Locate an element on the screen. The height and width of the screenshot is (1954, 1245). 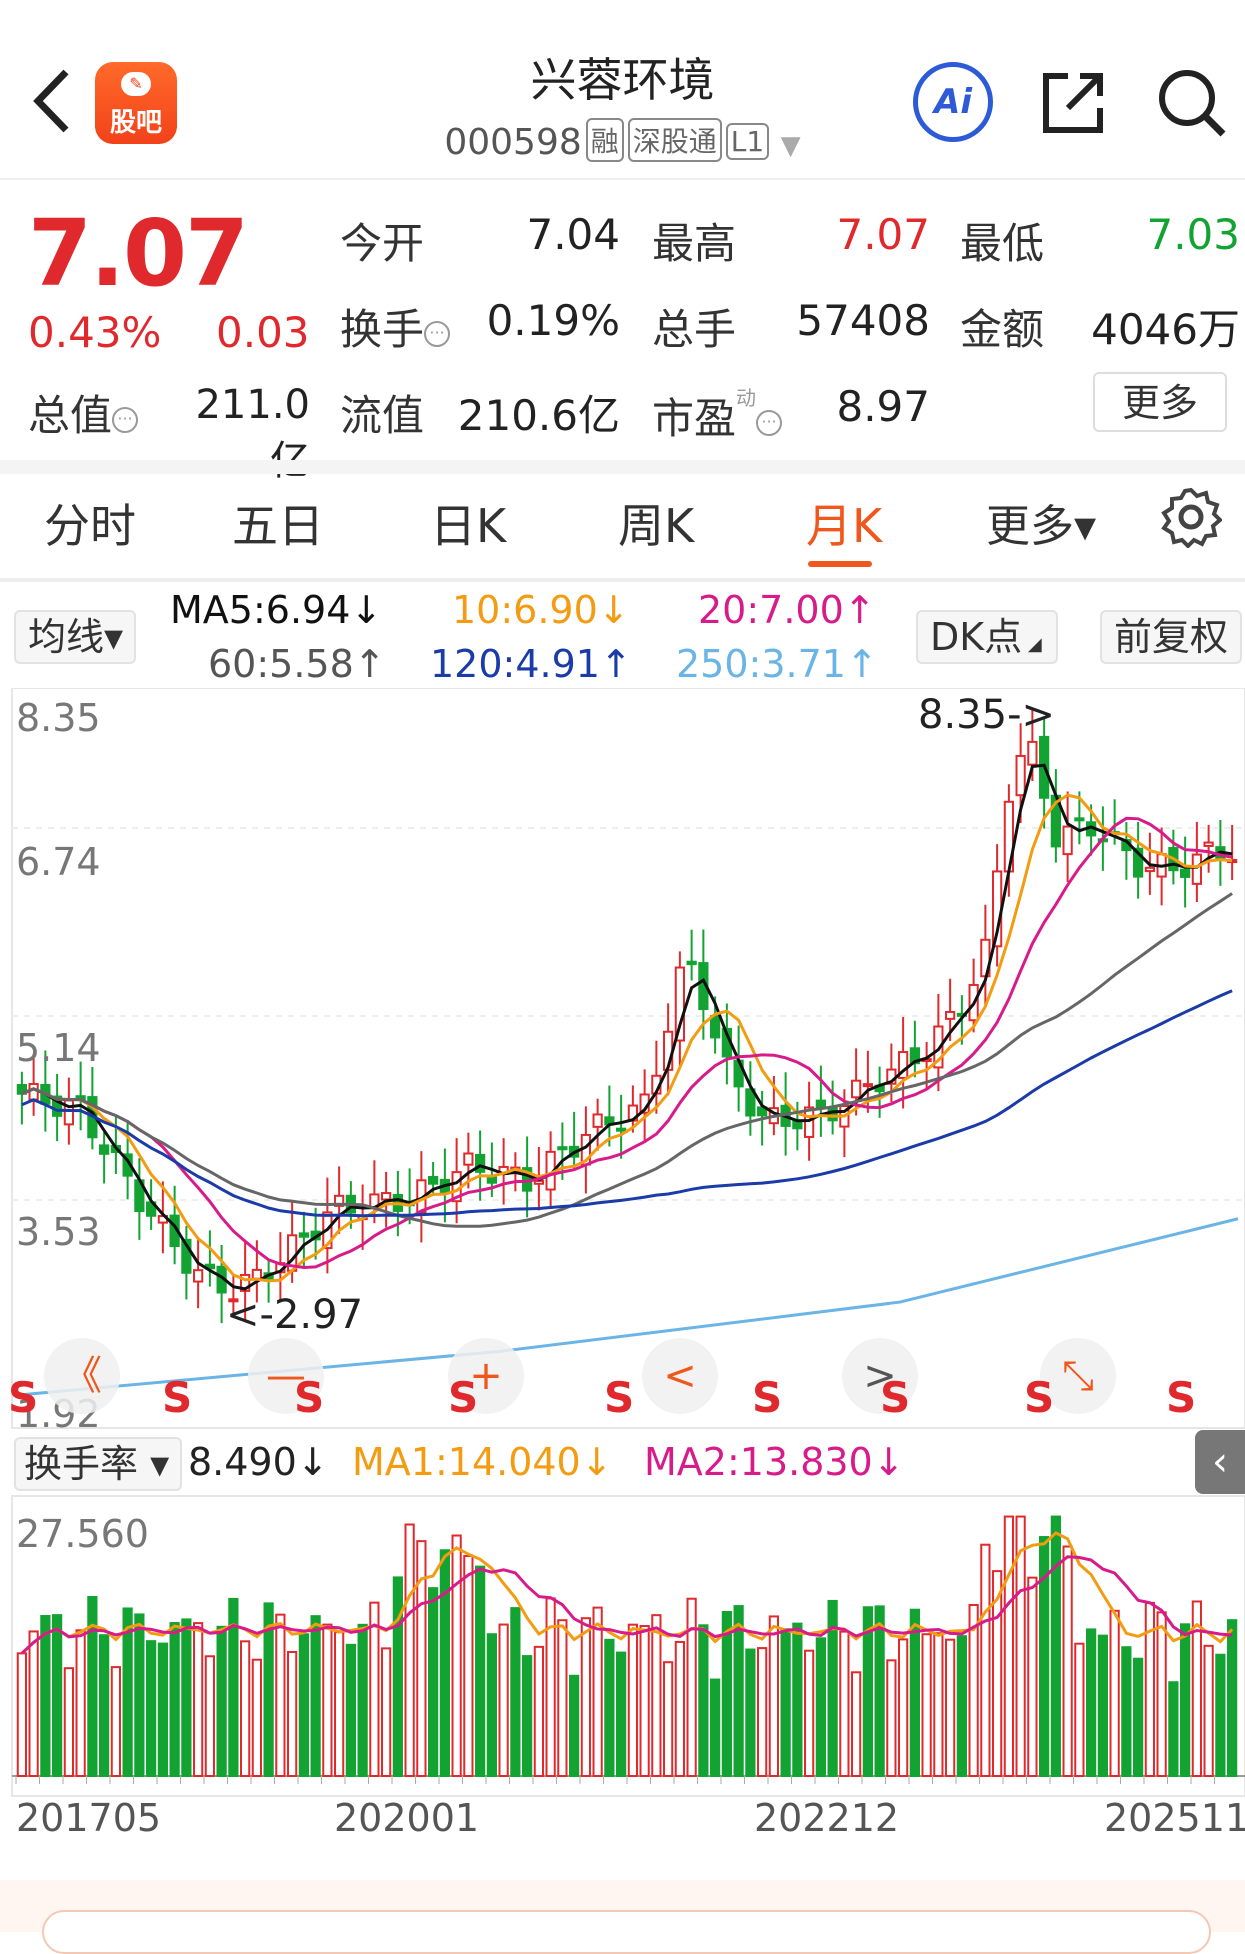
adjust-selector: 前复权 is located at coordinates (1171, 637).